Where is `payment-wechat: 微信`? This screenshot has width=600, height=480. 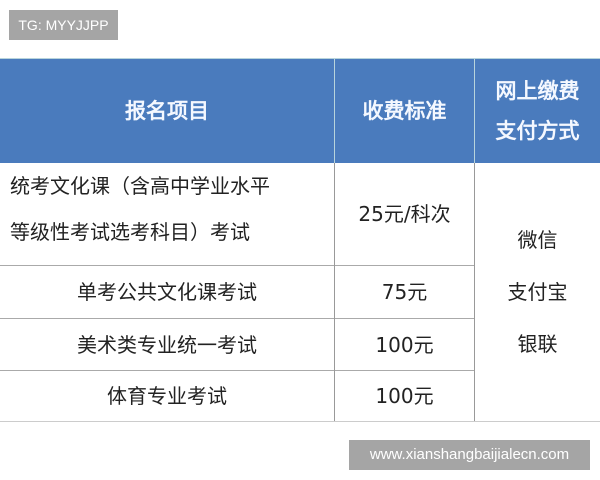
payment-wechat: 微信 is located at coordinates (537, 240).